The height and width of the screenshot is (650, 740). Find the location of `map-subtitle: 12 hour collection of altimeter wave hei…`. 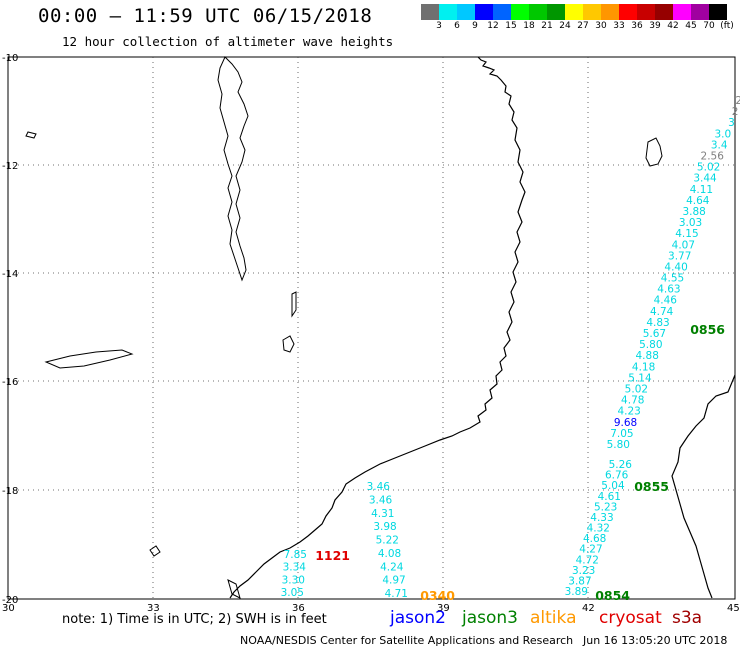

map-subtitle: 12 hour collection of altimeter wave hei… is located at coordinates (228, 41).